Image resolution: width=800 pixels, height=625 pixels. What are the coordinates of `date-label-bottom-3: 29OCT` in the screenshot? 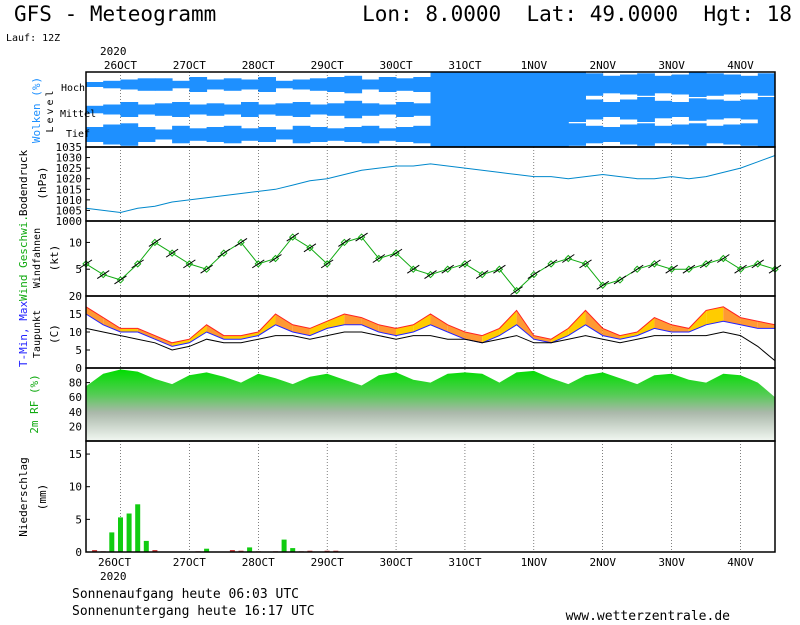 It's located at (327, 562).